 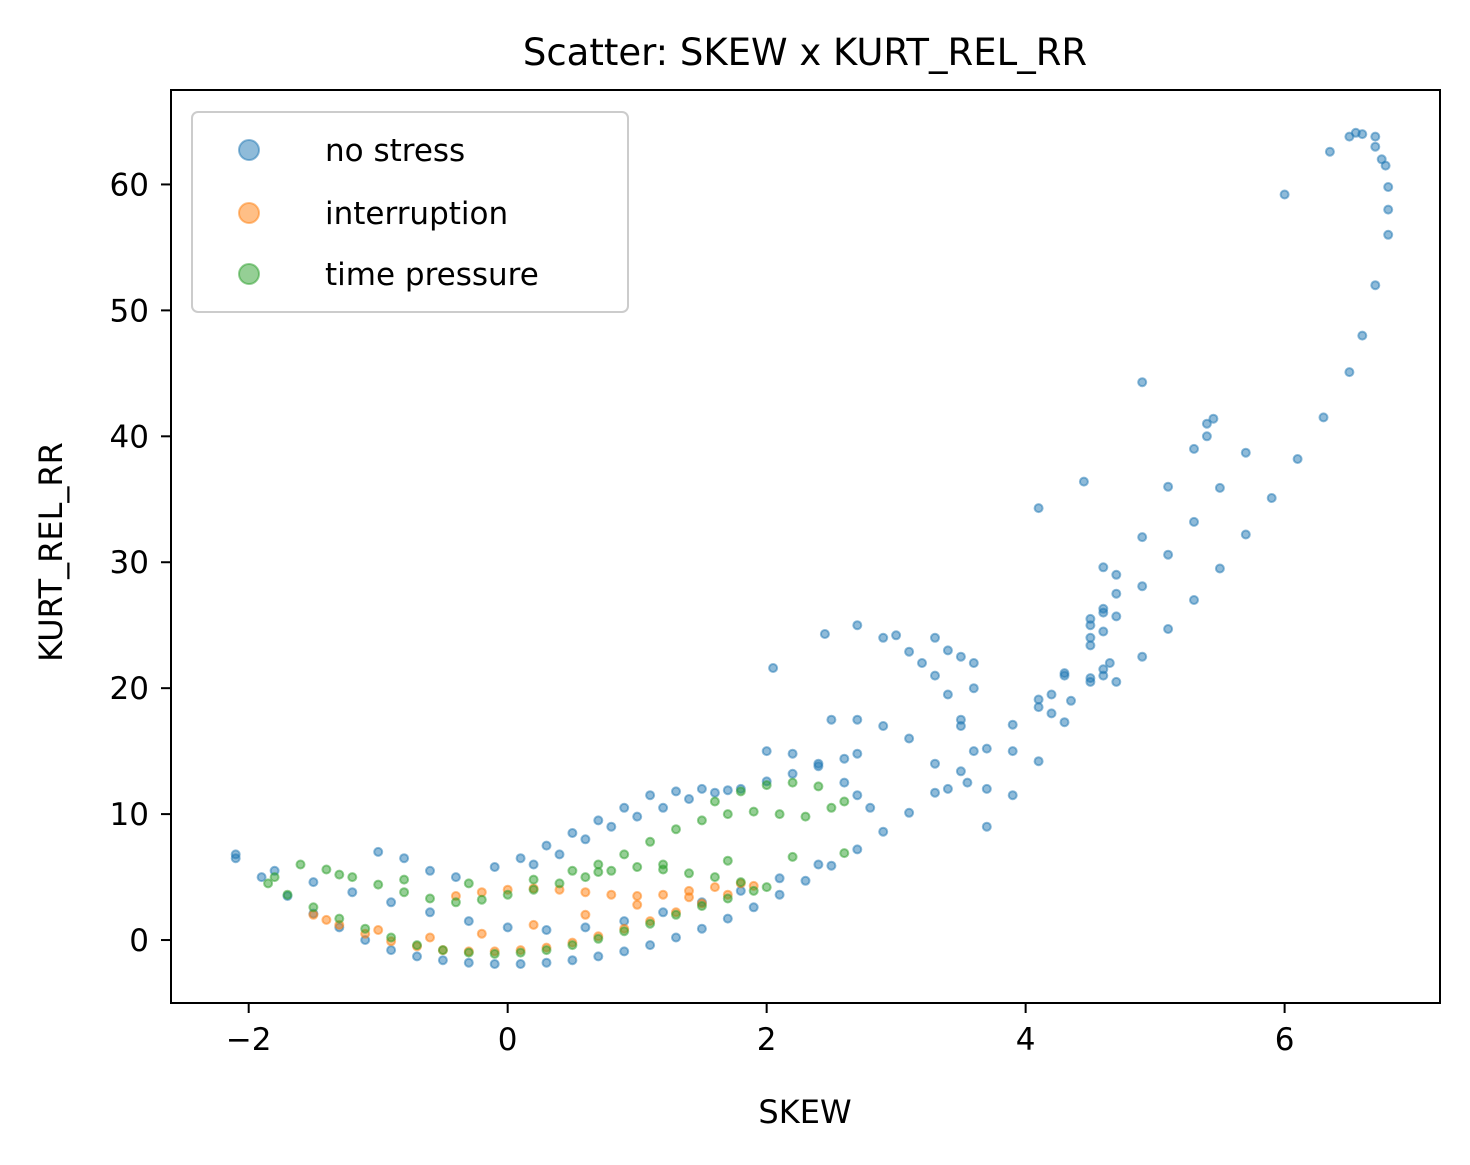 What do you see at coordinates (249, 150) in the screenshot?
I see `legend-marker-no-stress` at bounding box center [249, 150].